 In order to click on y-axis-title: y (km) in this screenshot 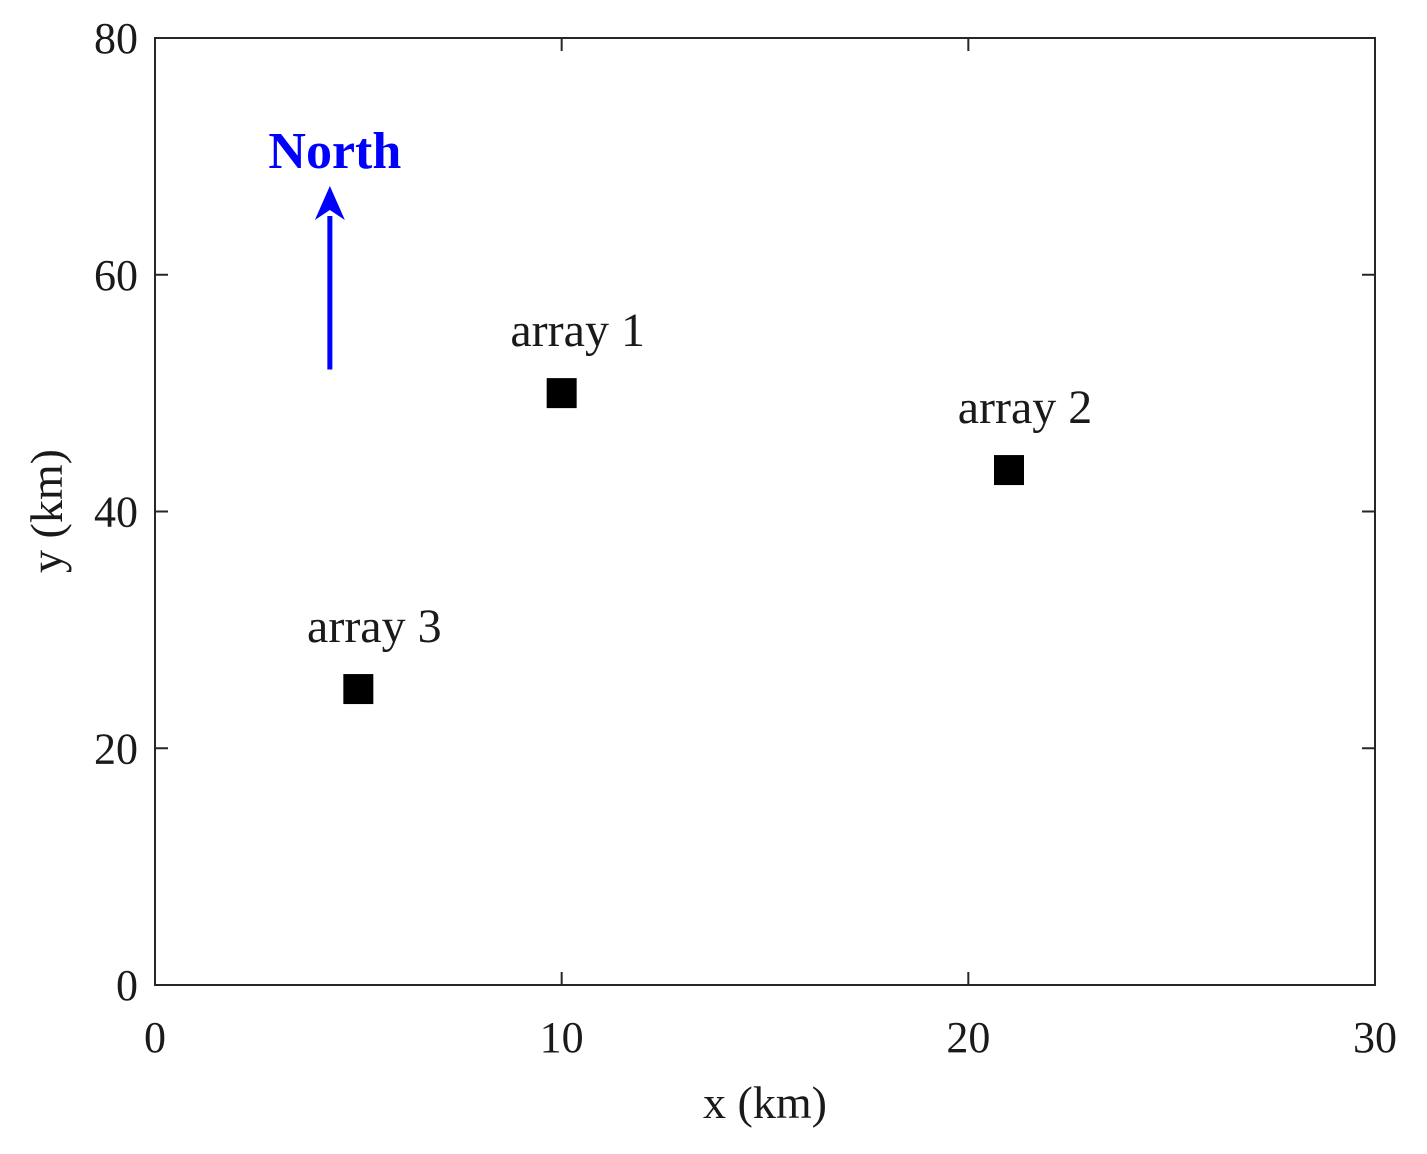, I will do `click(46, 511)`.